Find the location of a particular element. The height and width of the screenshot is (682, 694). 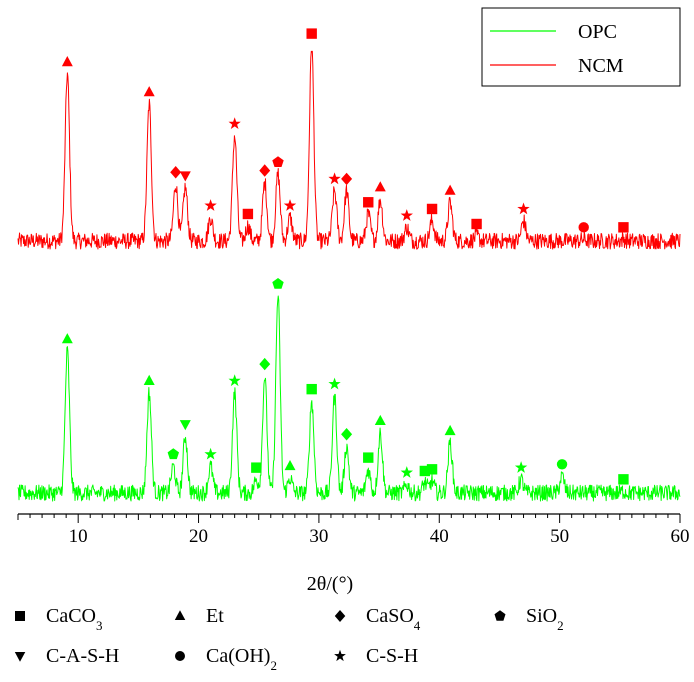

x-tick-label: 10 is located at coordinates (78, 536).